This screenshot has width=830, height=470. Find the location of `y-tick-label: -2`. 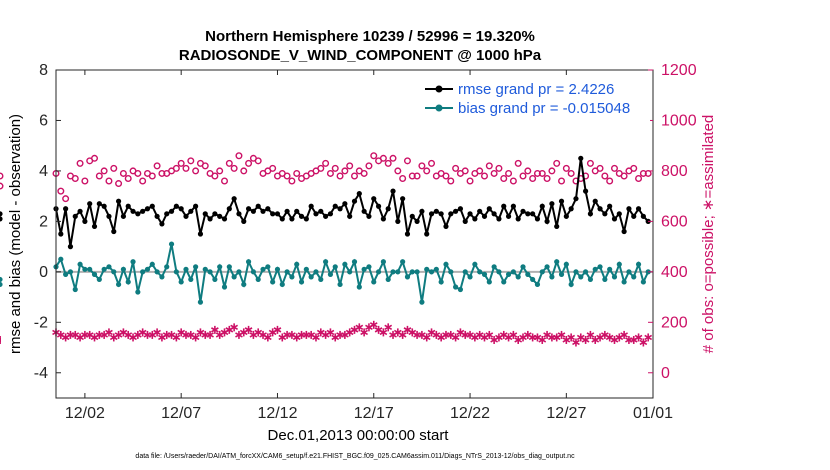

y-tick-label: -2 is located at coordinates (41, 322).